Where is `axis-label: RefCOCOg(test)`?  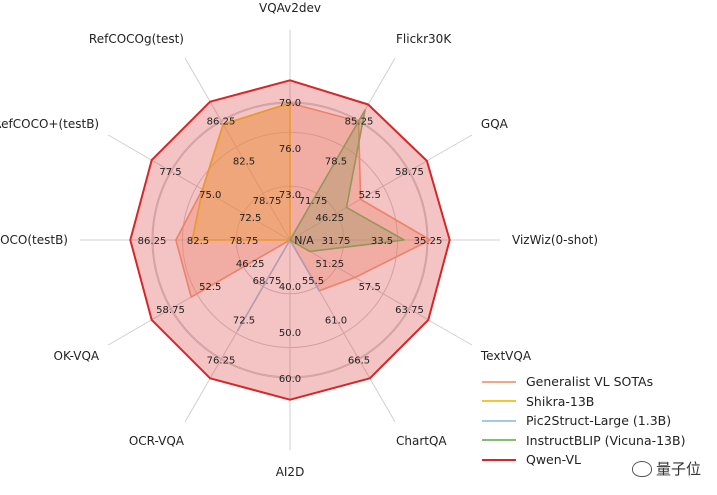
axis-label: RefCOCOg(test) is located at coordinates (136, 39).